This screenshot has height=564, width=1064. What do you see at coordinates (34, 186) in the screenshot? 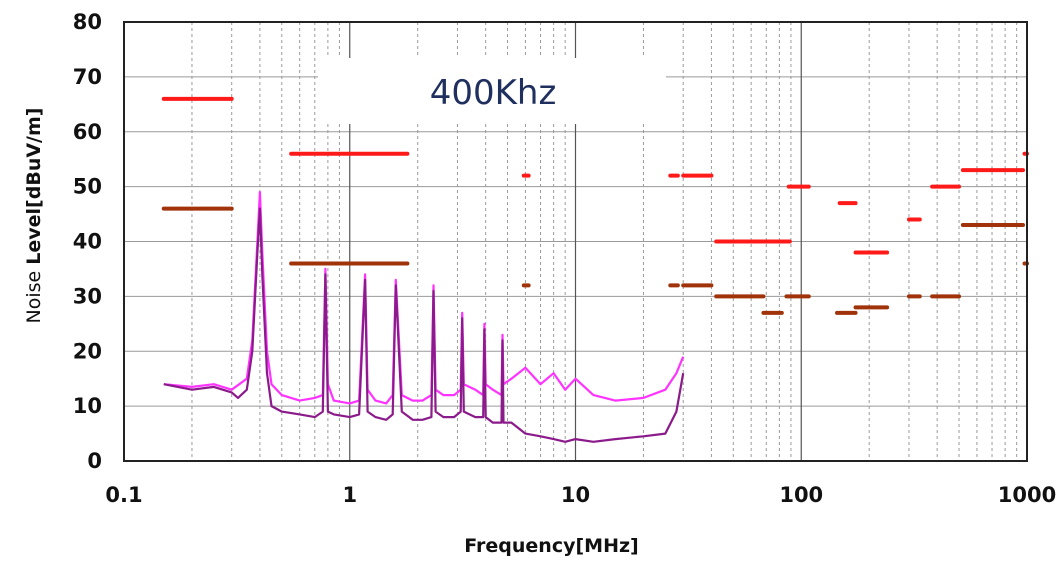
I see `y-axis-title-main: Level[dBuV/m]` at bounding box center [34, 186].